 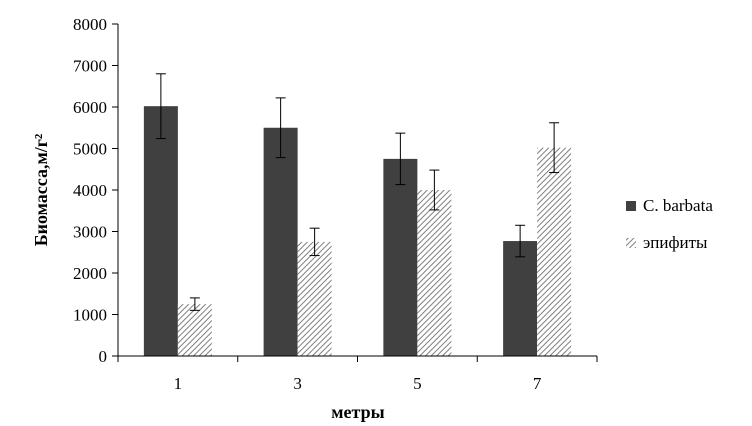 What do you see at coordinates (537, 383) in the screenshot?
I see `x-tick-label-3: 7` at bounding box center [537, 383].